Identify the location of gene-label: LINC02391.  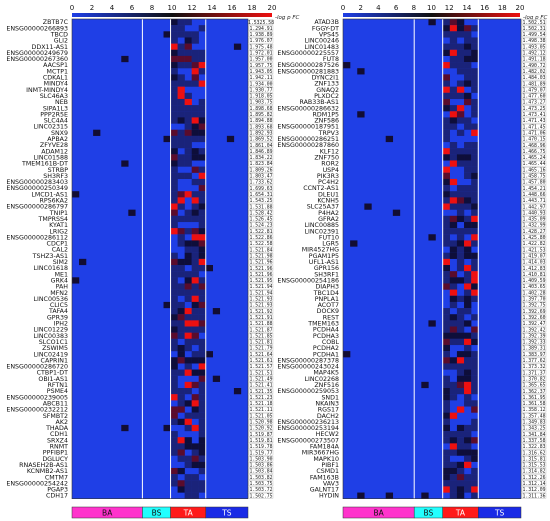
(321, 231).